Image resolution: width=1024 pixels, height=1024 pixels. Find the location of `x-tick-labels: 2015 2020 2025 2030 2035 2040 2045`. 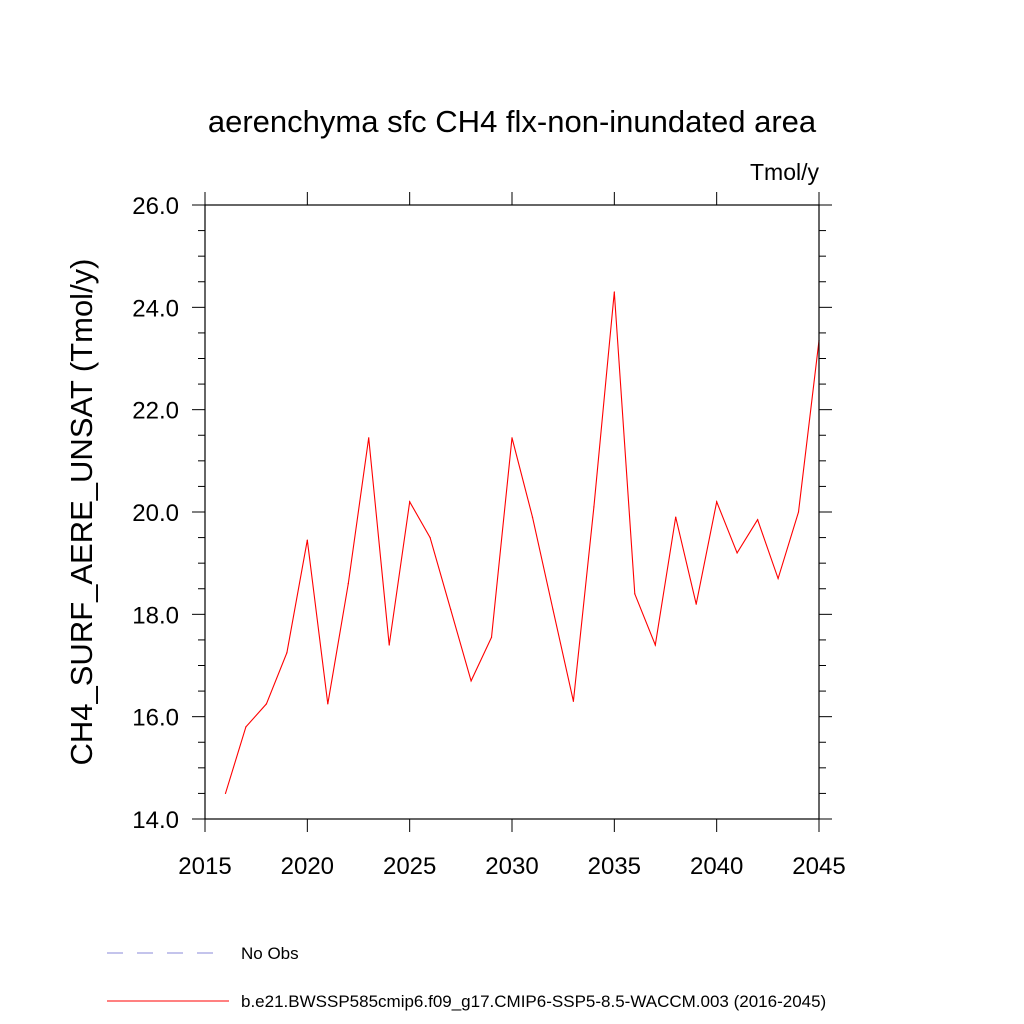

x-tick-labels: 2015 2020 2025 2030 2035 2040 2045 is located at coordinates (511, 866).